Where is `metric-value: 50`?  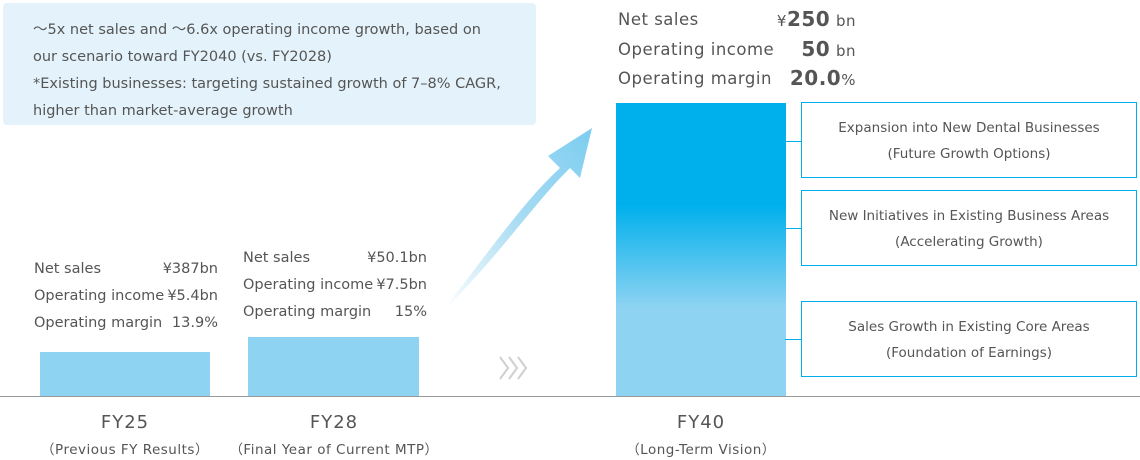
metric-value: 50 is located at coordinates (816, 48).